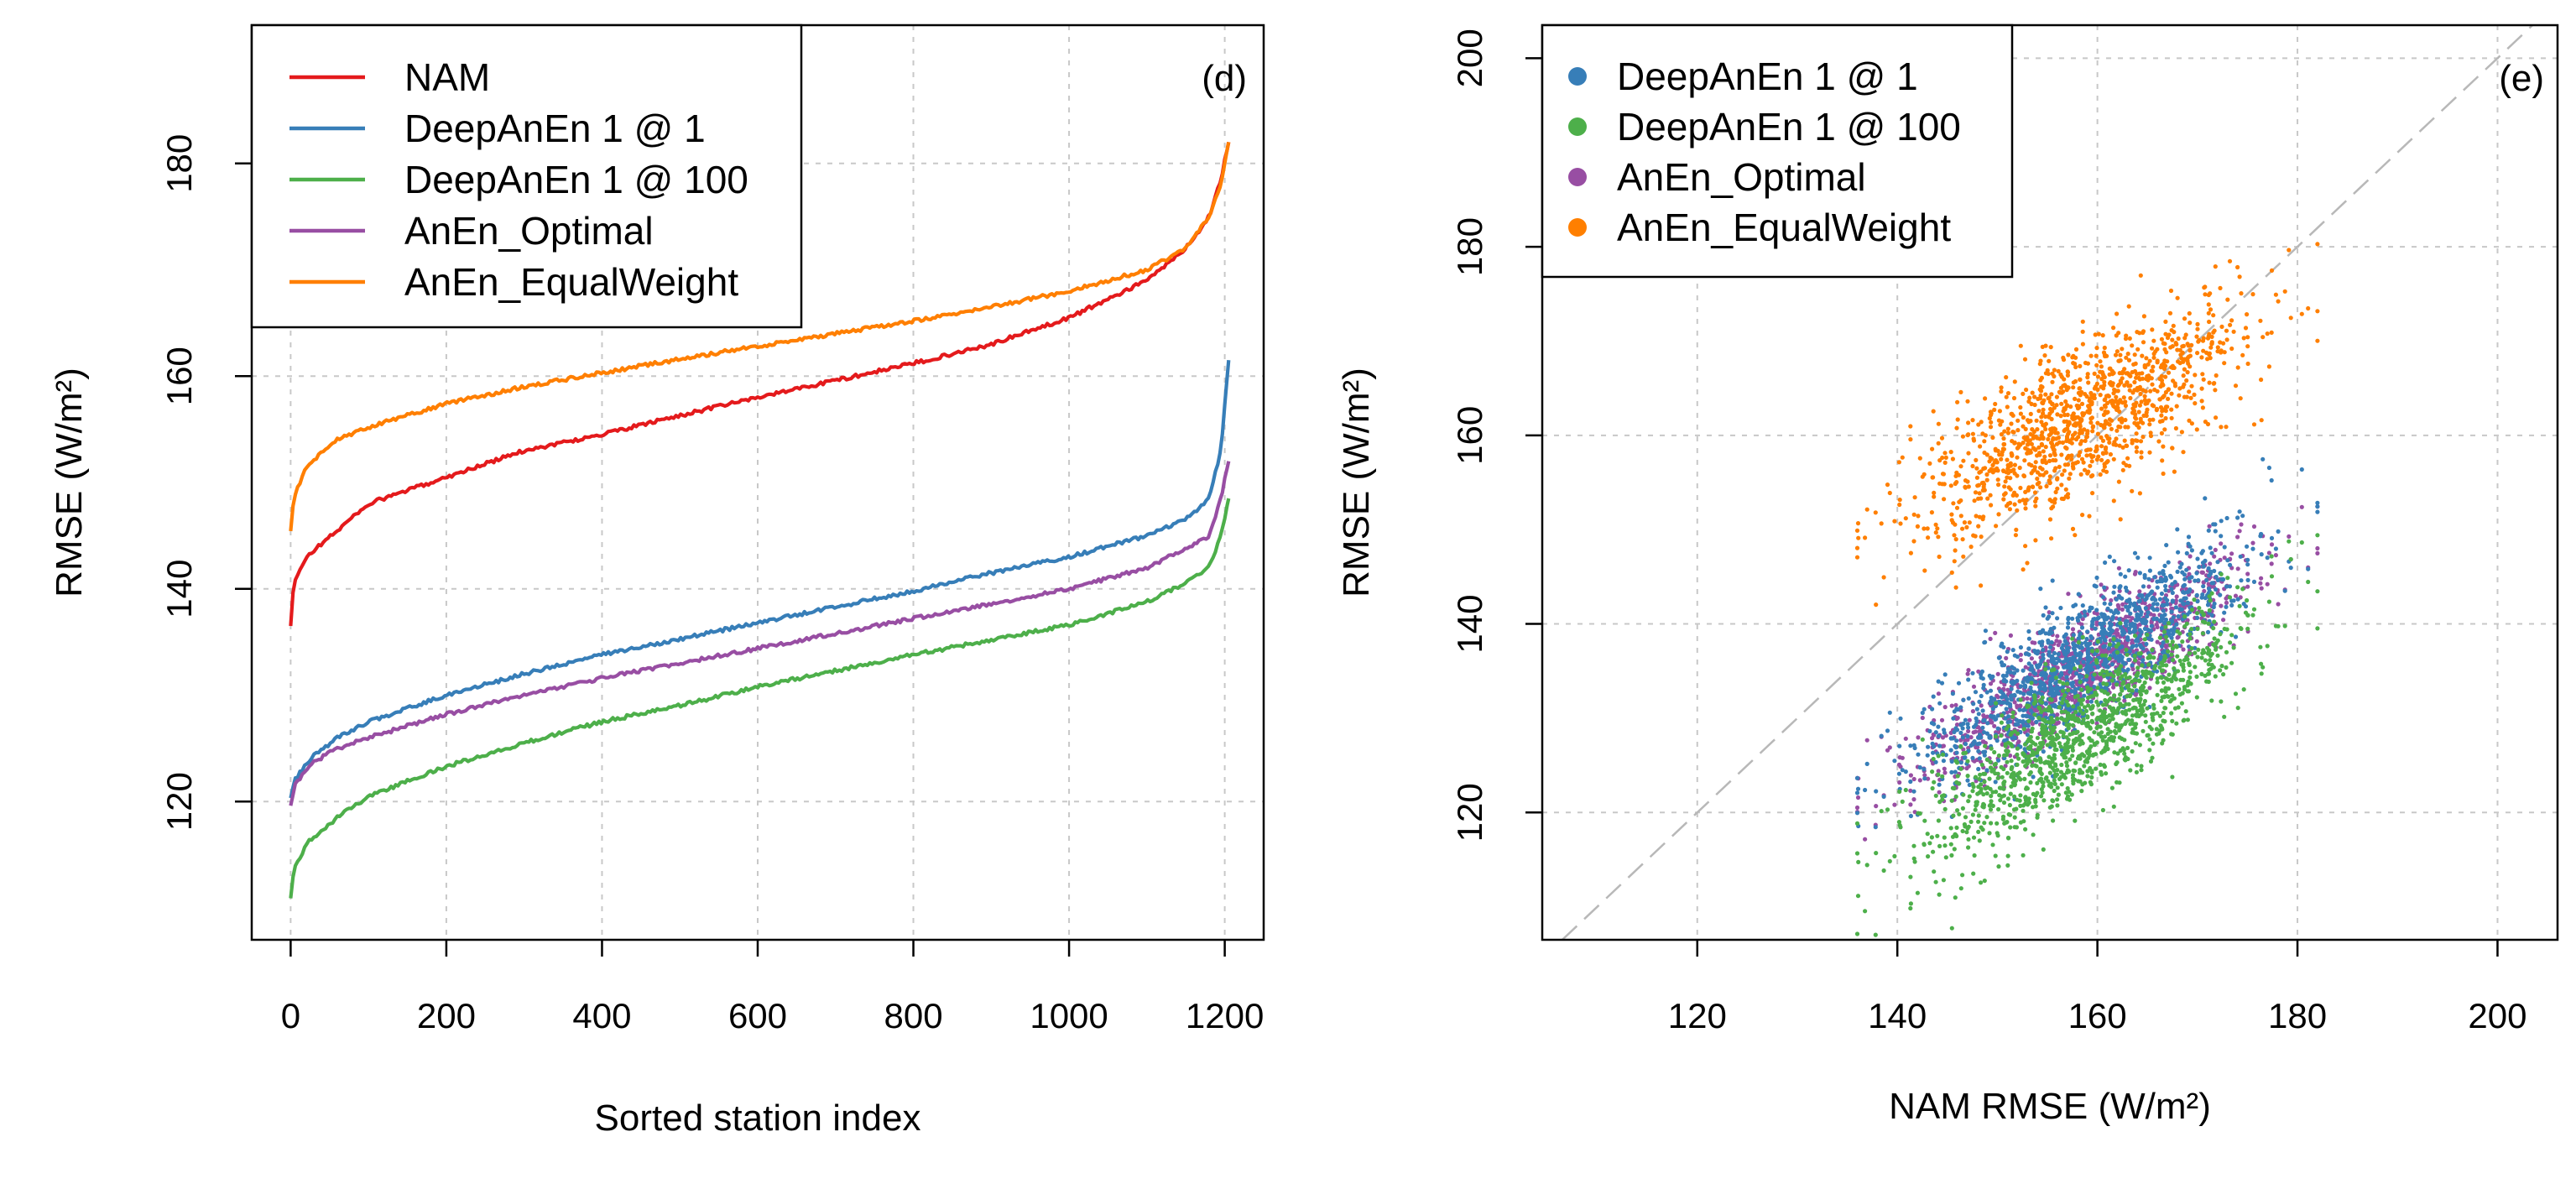 Image resolution: width=2576 pixels, height=1189 pixels. I want to click on panel-e-y-tick-label: 120, so click(1469, 812).